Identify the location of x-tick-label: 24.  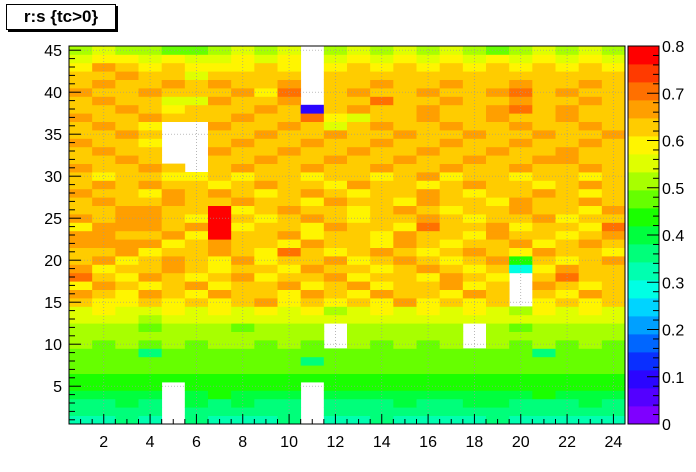
(614, 442).